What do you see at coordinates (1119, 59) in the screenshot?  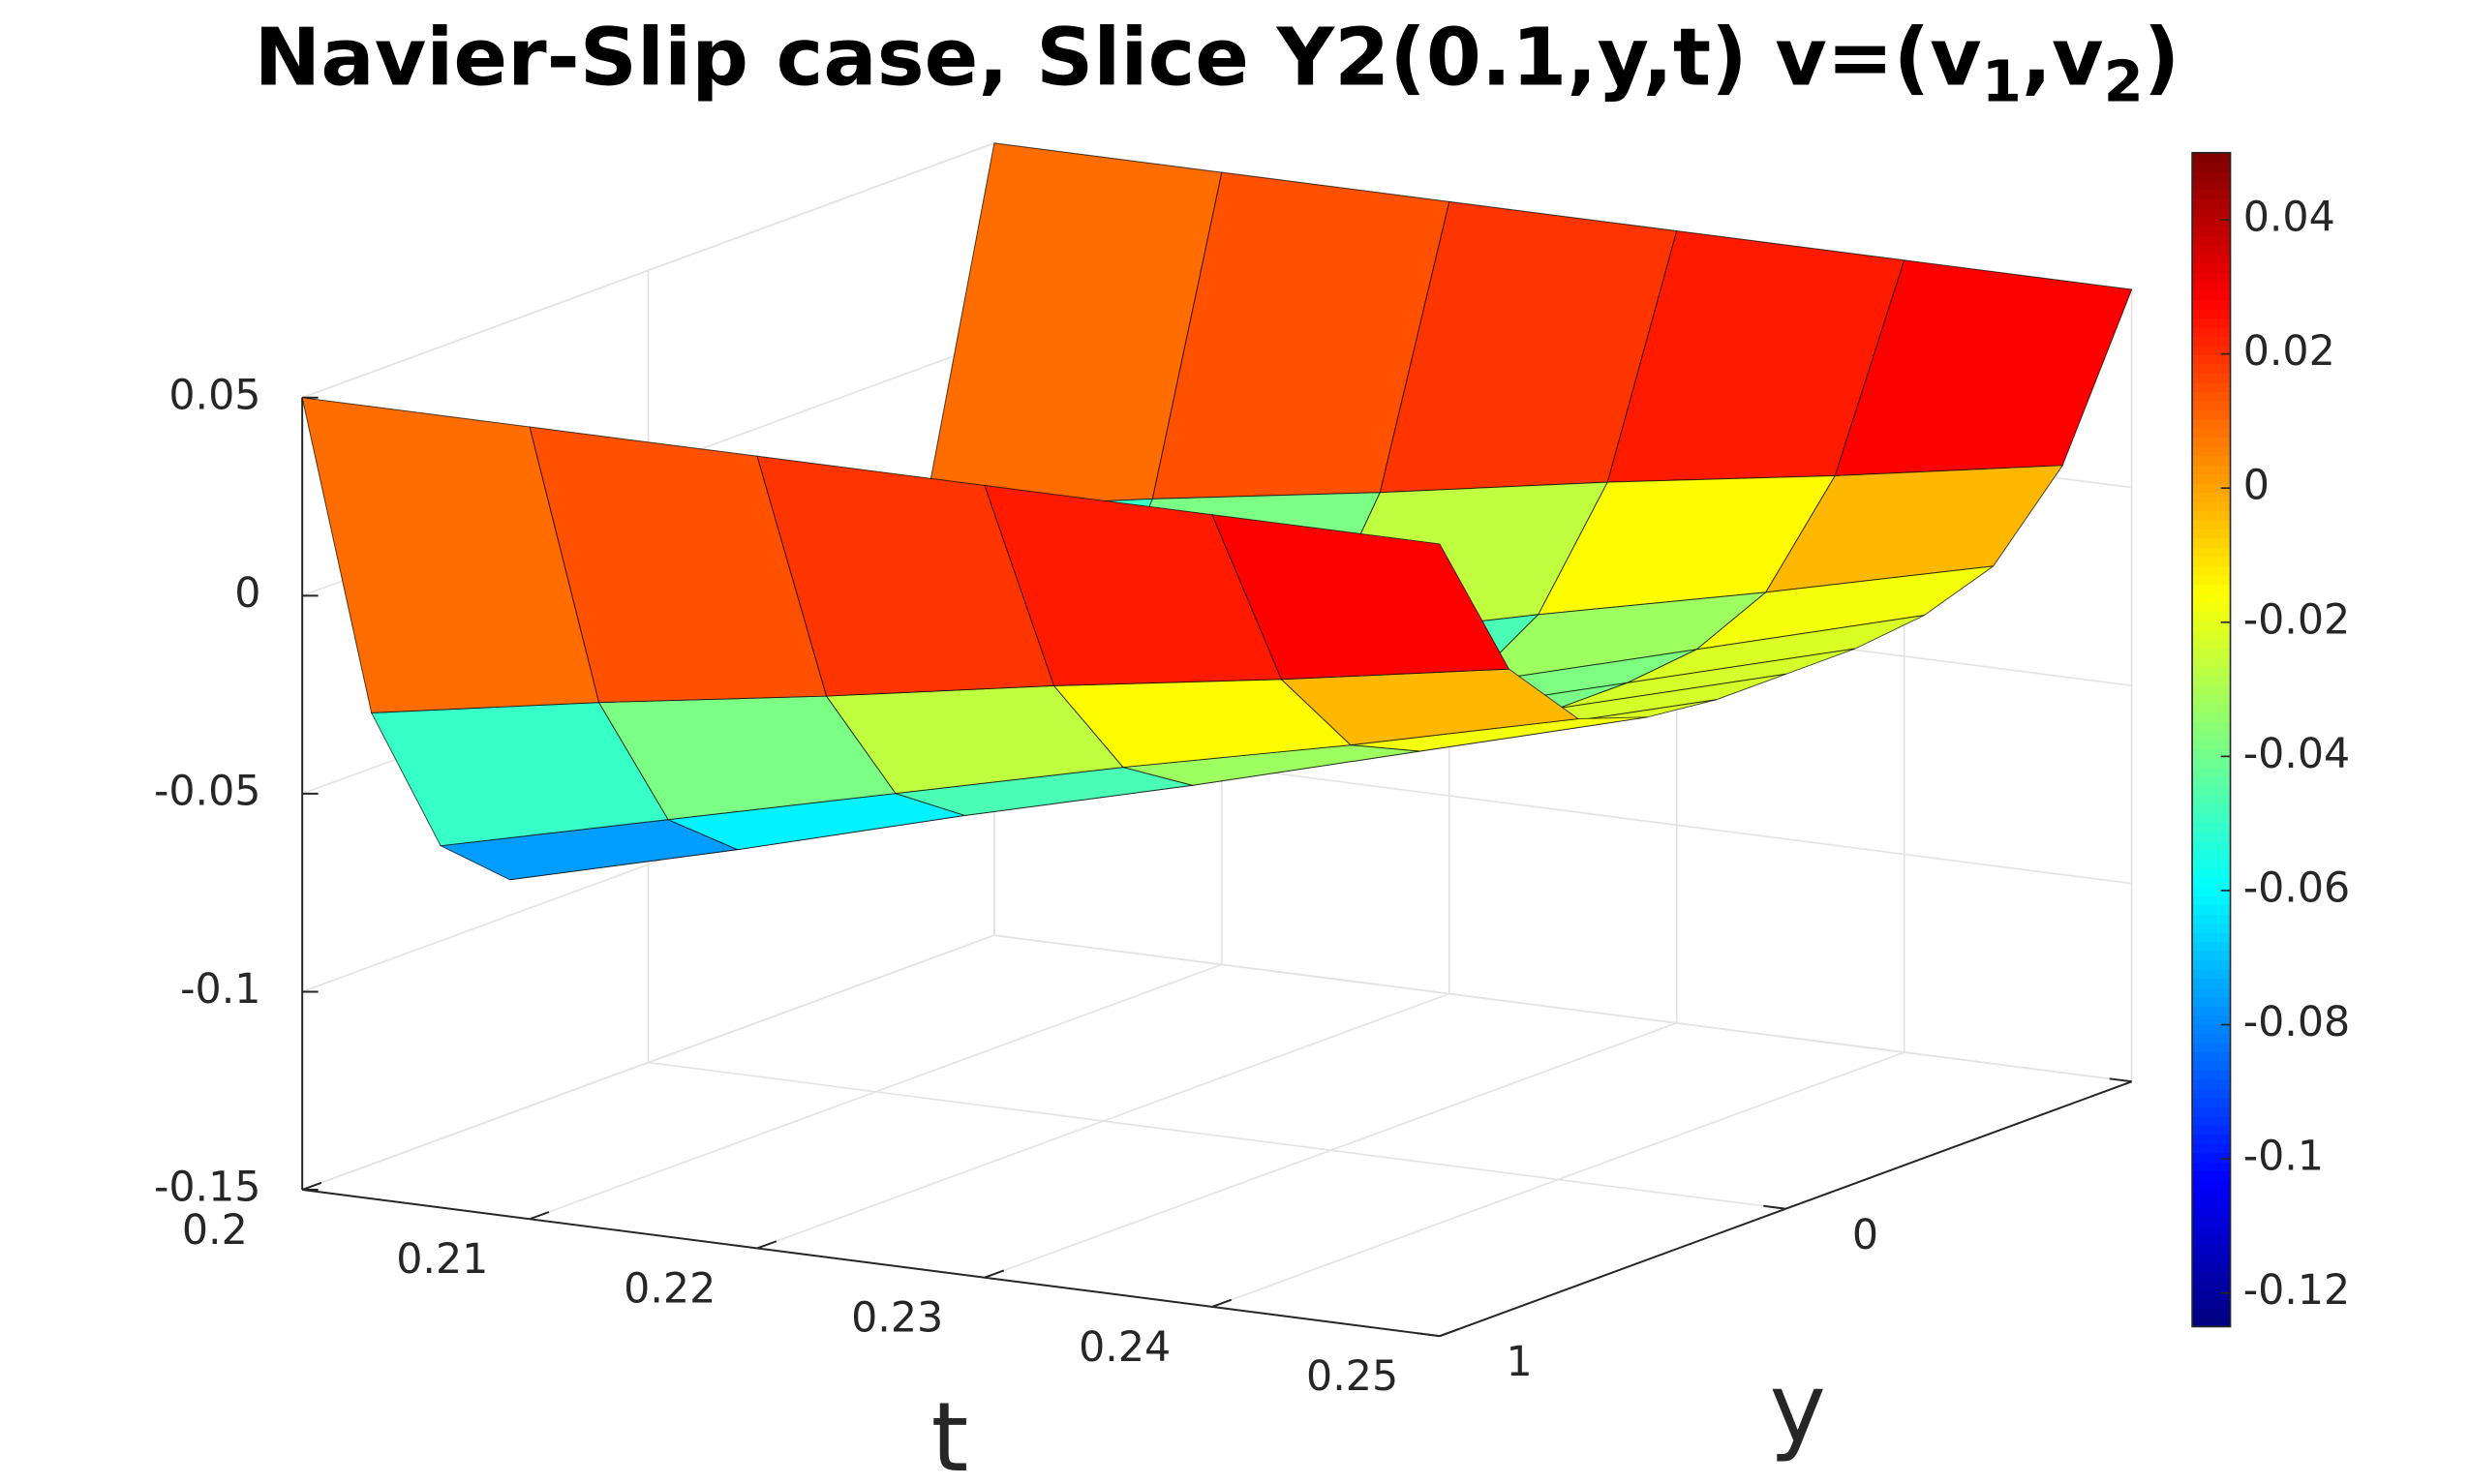 I see `title-part: Navier-Slip case, Slice Y2(0.1,y,t) v=(v` at bounding box center [1119, 59].